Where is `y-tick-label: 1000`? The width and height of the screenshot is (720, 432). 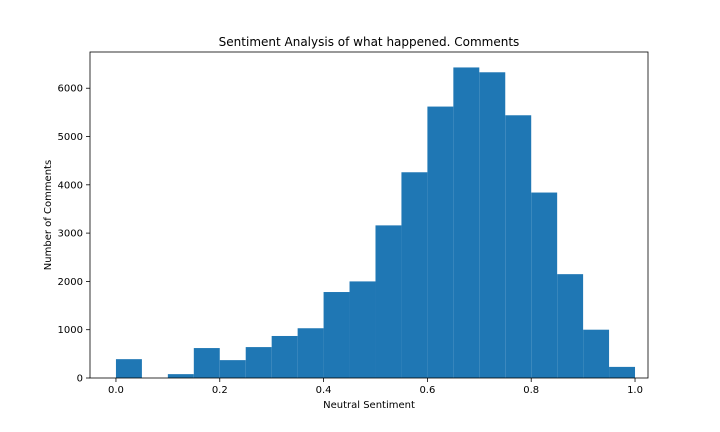 y-tick-label: 1000 is located at coordinates (70, 330).